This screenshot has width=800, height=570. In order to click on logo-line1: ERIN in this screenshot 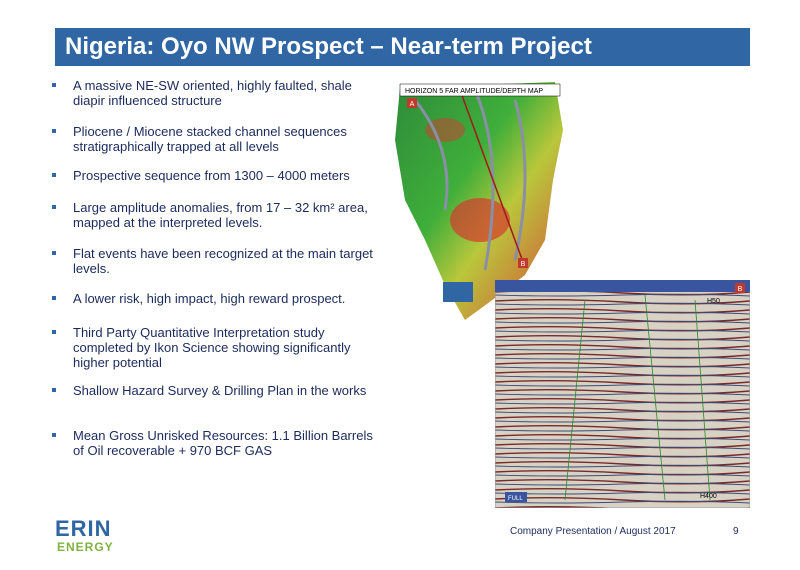, I will do `click(83, 528)`.